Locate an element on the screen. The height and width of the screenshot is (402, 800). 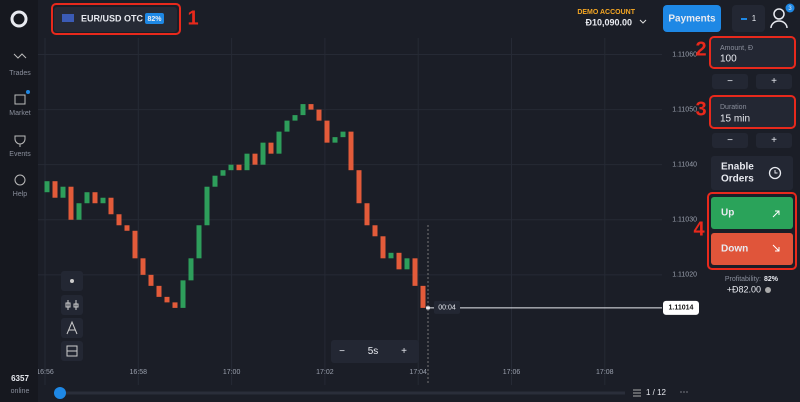
logo is located at coordinates (19, 19).